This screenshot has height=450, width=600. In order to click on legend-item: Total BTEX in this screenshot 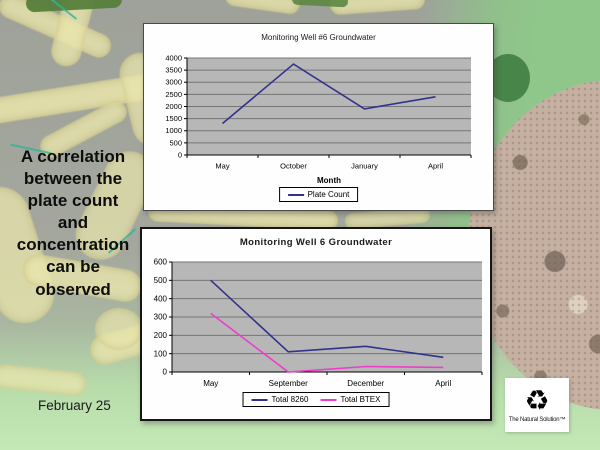, I will do `click(350, 399)`.